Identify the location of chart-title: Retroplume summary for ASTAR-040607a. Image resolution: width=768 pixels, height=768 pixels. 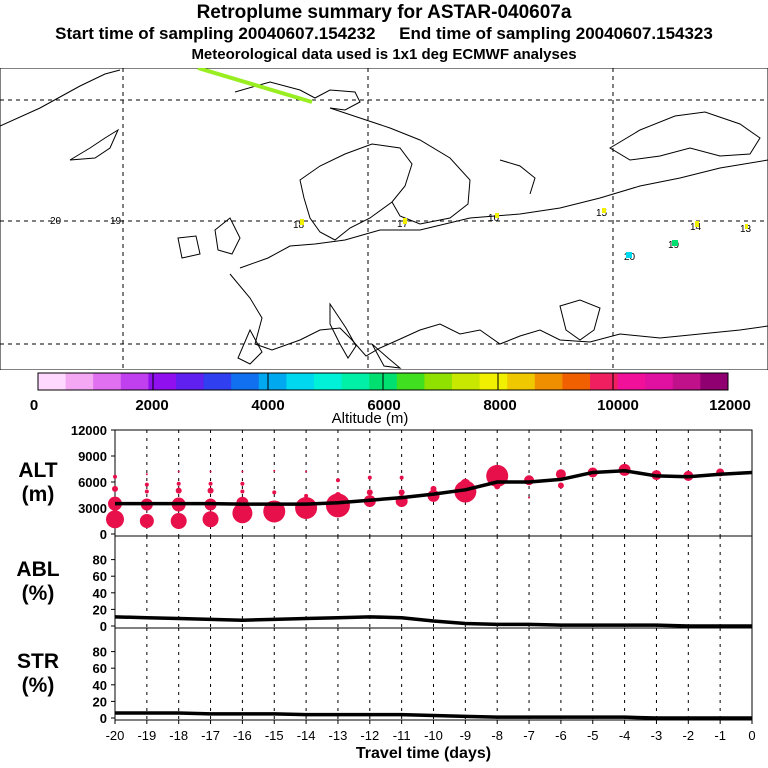
(384, 12).